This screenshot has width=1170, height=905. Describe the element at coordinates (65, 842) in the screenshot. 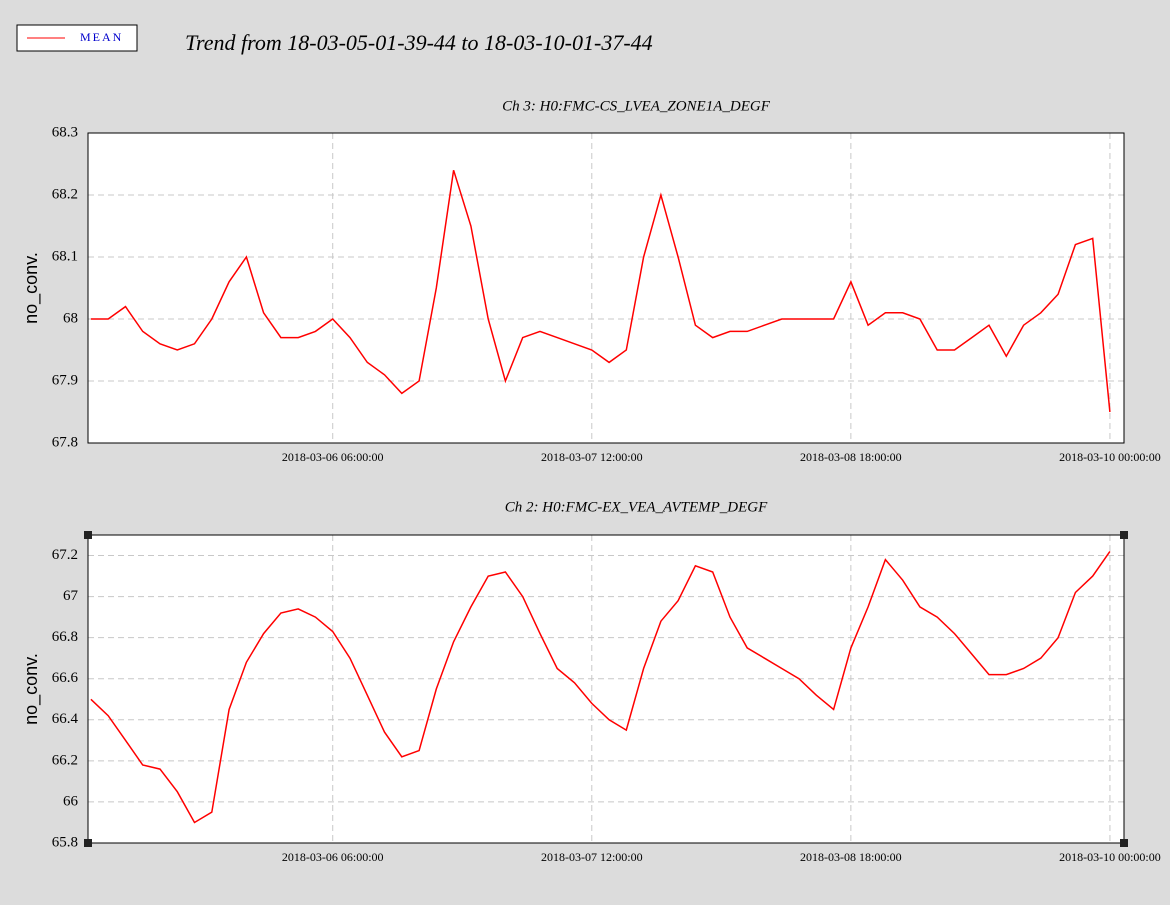

I see `y-tick-label: 65.8` at that location.